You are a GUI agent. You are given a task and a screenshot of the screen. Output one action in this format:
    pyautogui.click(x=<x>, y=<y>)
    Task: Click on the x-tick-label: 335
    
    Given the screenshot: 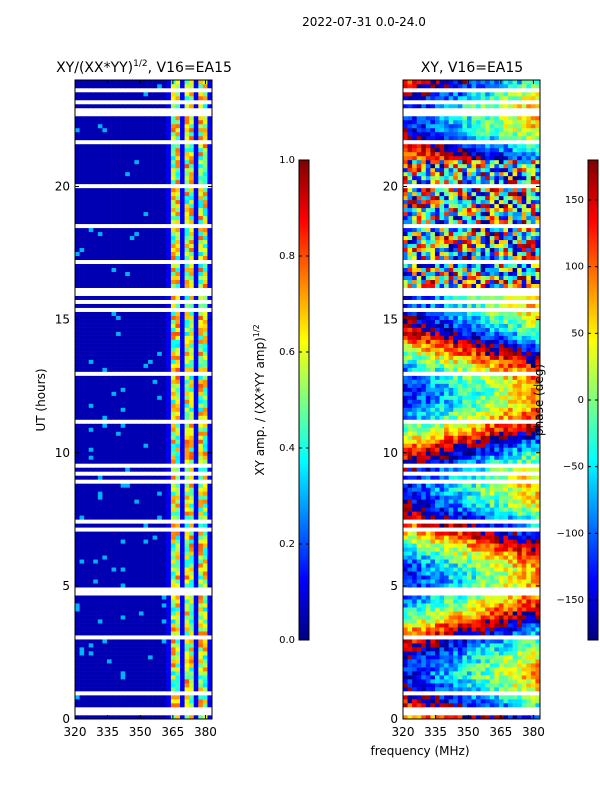 What is the action you would take?
    pyautogui.click(x=107, y=732)
    